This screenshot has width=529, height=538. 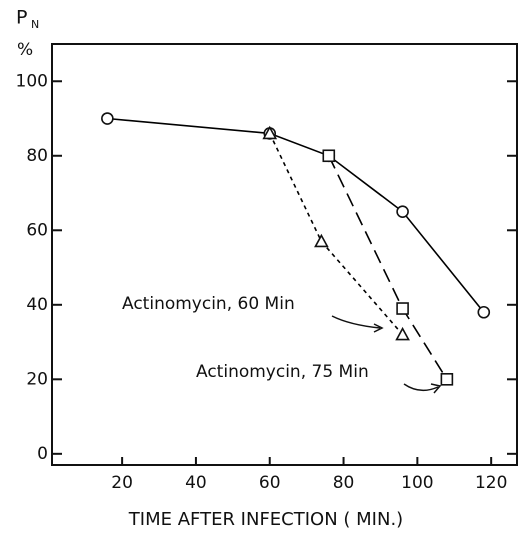 What do you see at coordinates (35, 24) in the screenshot?
I see `y-axis-label-subscript: N` at bounding box center [35, 24].